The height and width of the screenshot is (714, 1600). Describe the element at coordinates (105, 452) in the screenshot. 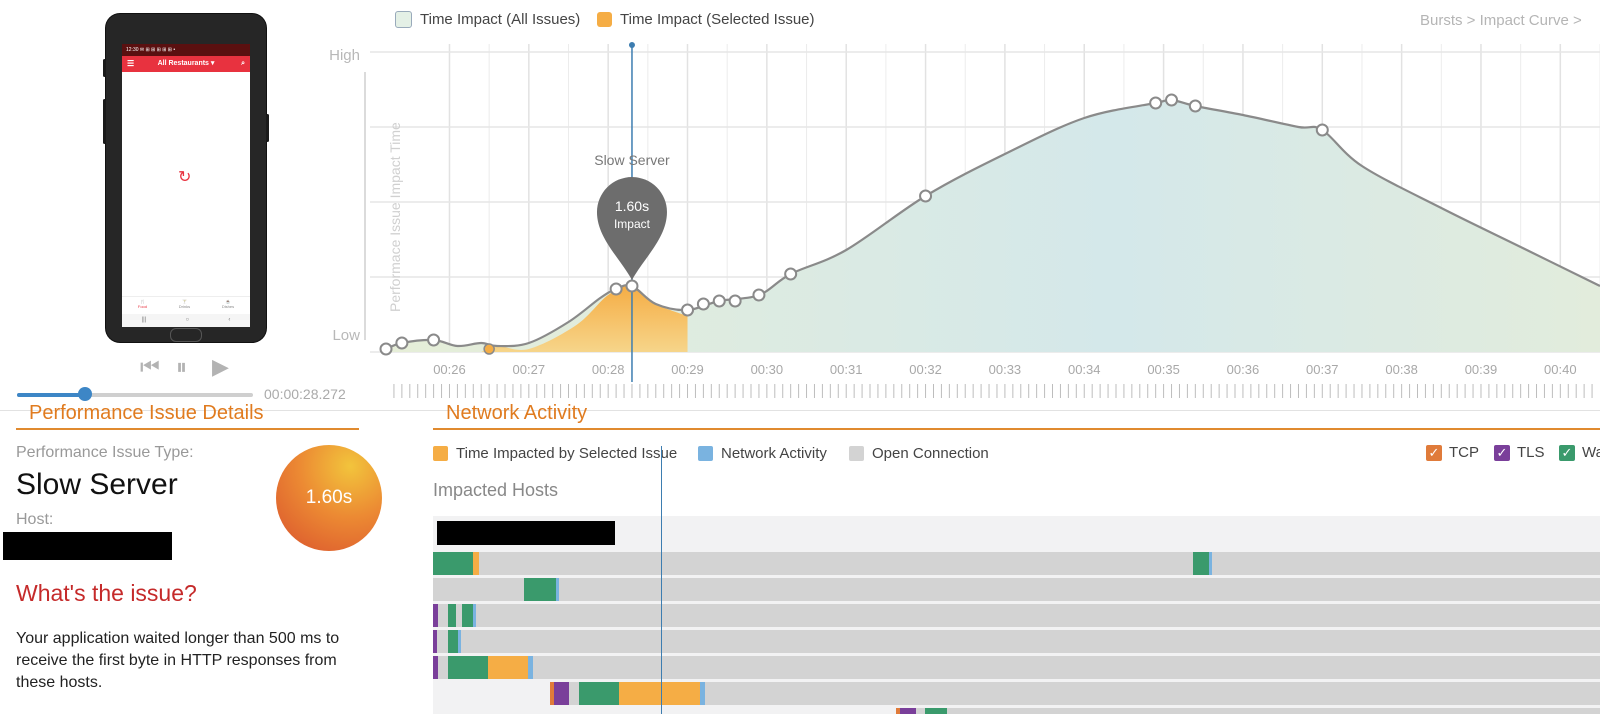

I see `issue-type-label: Performance Issue Type:` at that location.